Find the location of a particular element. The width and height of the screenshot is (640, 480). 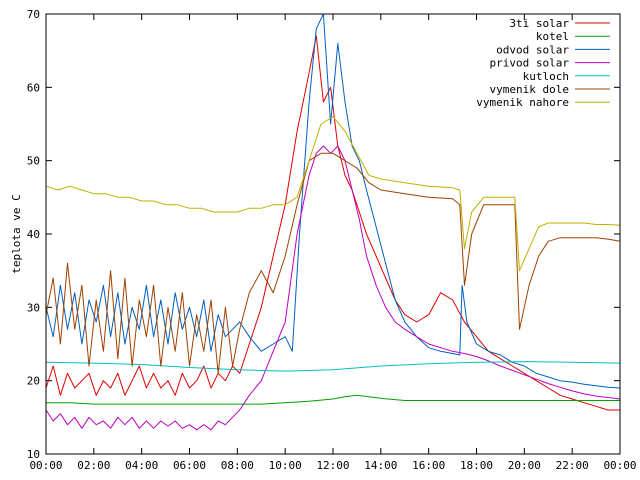

series-line-kotel is located at coordinates (333, 399).